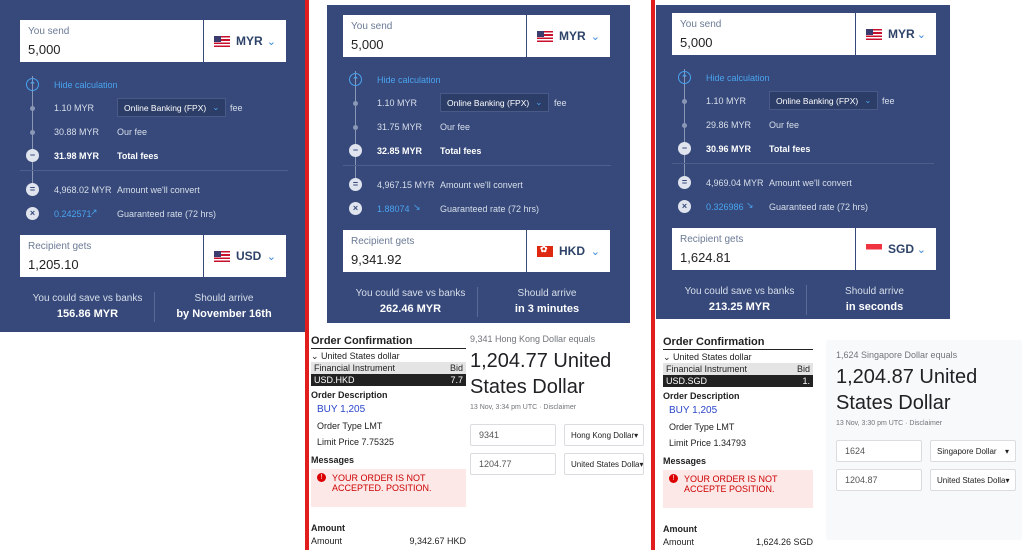 The height and width of the screenshot is (550, 1024). I want to click on to-amount-input: 1204.87, so click(879, 480).